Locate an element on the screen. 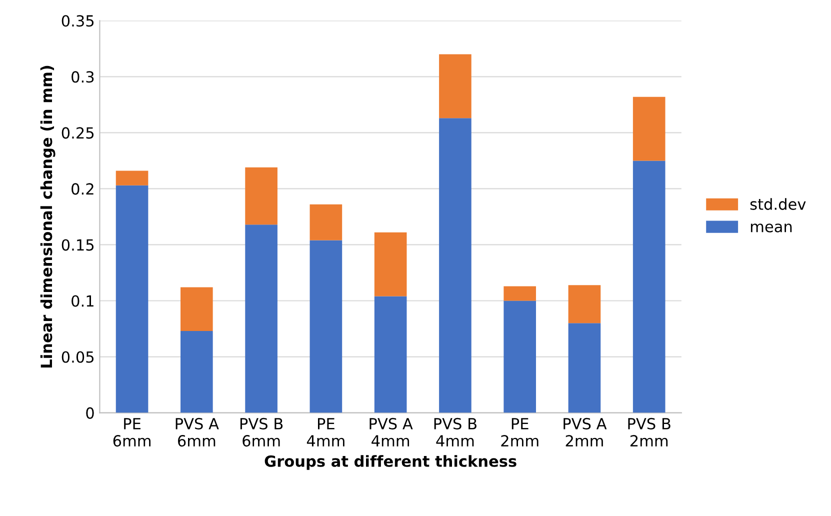  legend-label: mean is located at coordinates (771, 228).